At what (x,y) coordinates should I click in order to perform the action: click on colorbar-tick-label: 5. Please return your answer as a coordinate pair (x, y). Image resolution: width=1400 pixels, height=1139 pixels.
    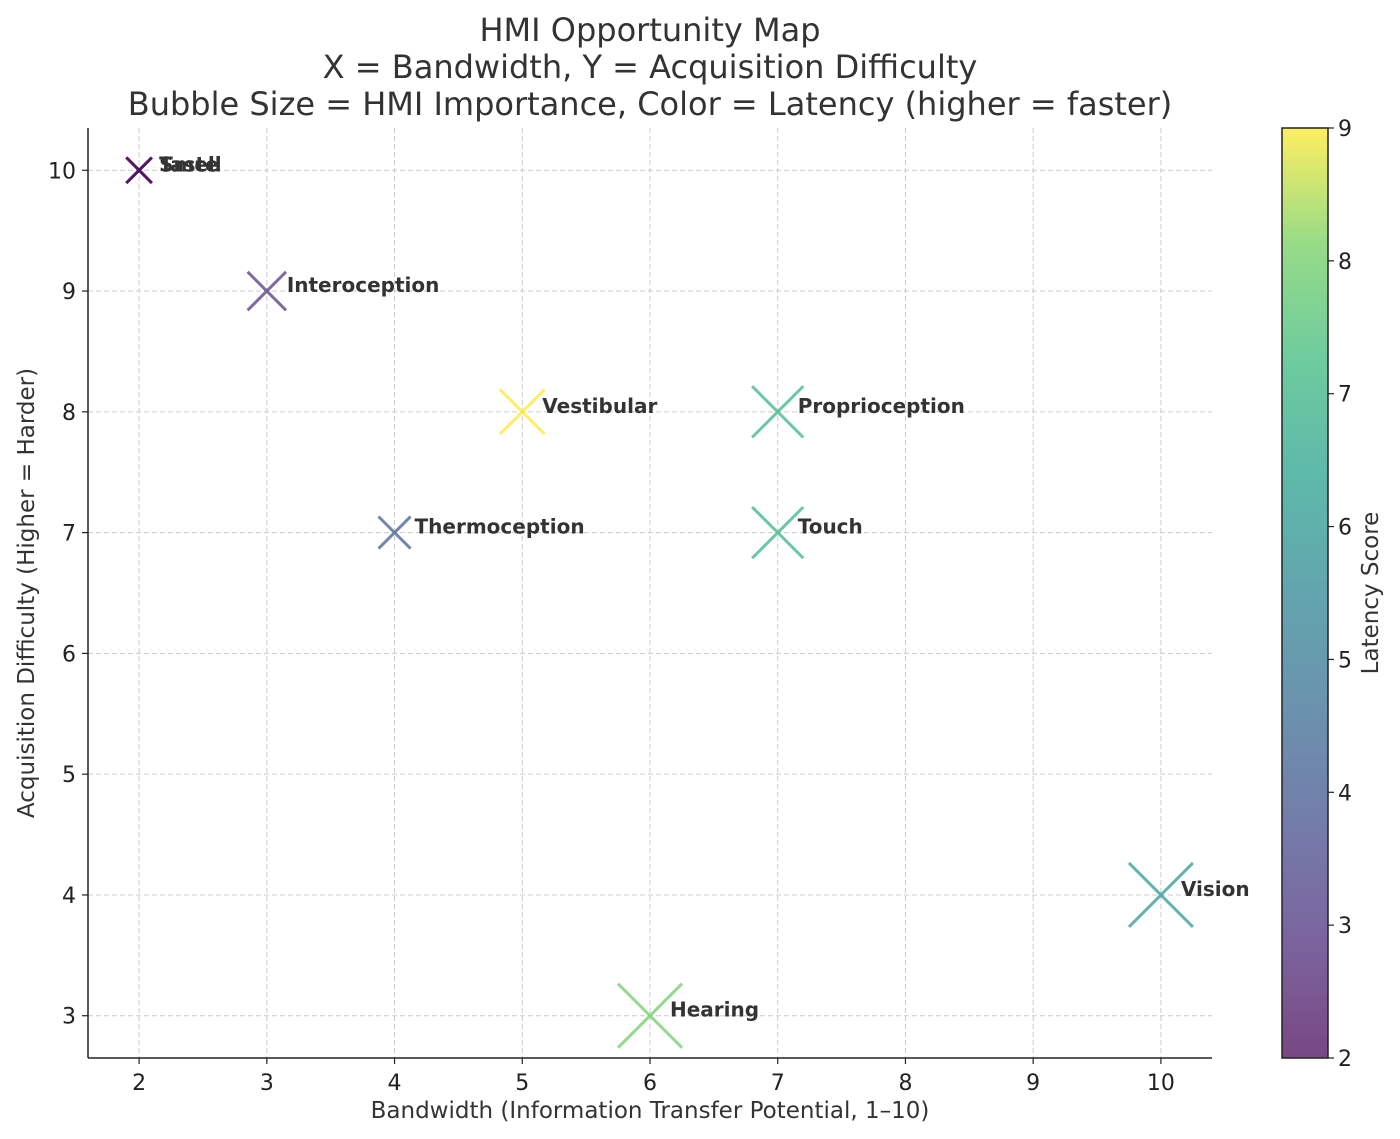
    Looking at the image, I should click on (1345, 660).